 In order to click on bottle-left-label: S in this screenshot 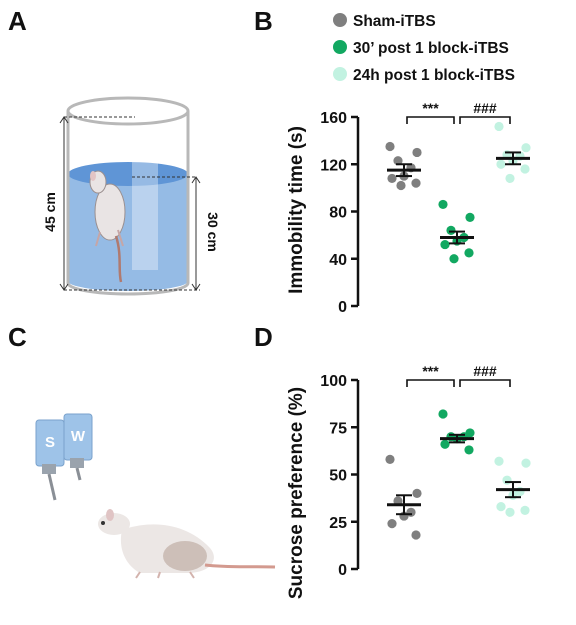, I will do `click(50, 442)`.